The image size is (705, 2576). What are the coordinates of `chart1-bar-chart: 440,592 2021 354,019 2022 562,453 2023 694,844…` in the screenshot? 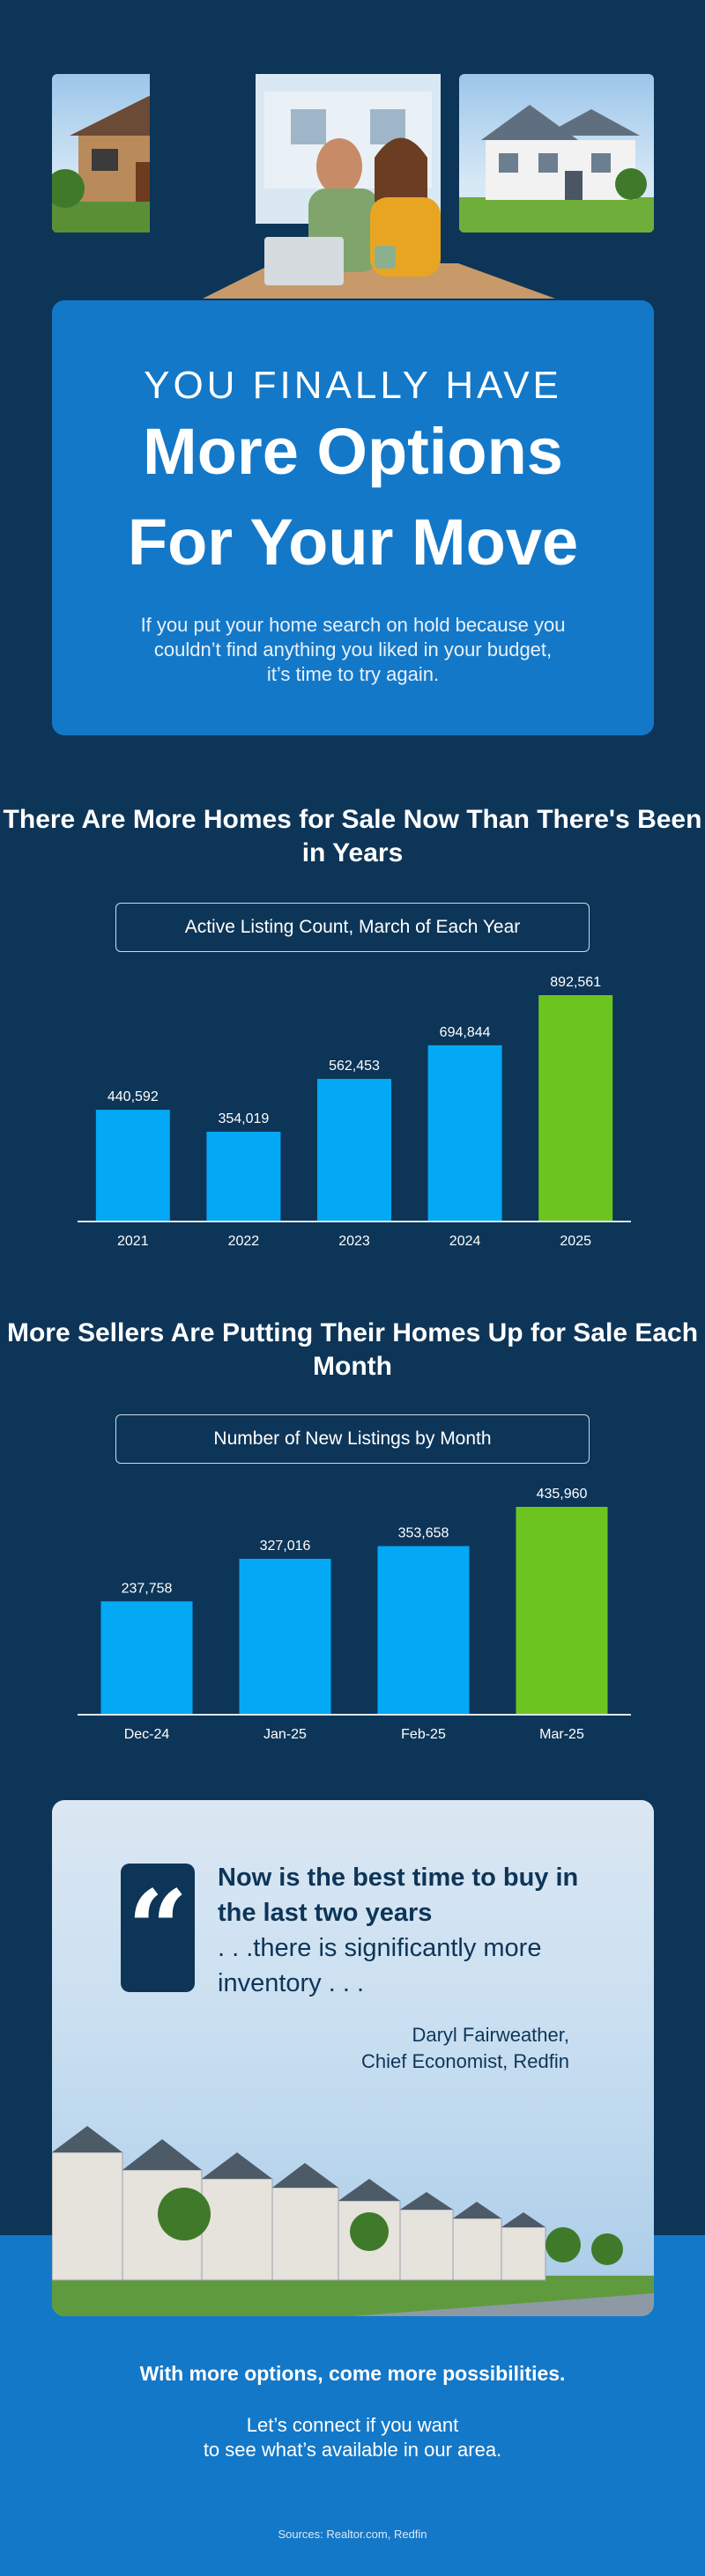 It's located at (354, 1112).